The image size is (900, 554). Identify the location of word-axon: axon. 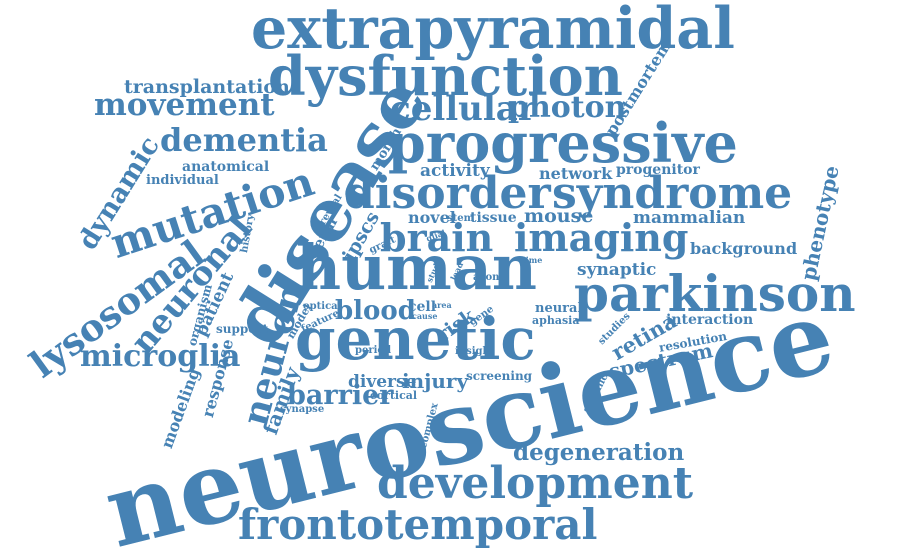
(486, 277).